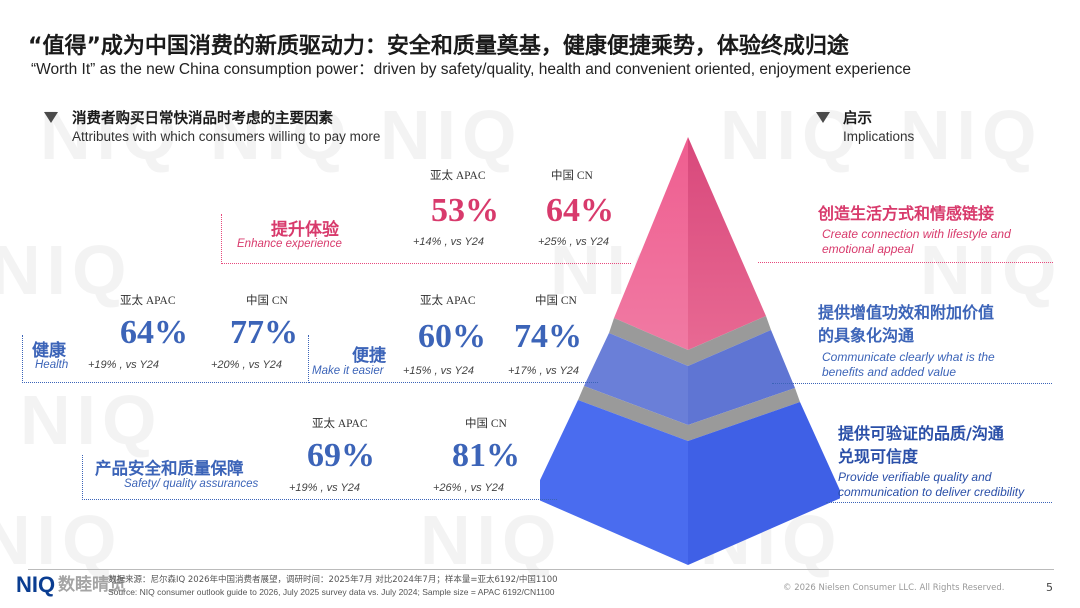 Image resolution: width=1080 pixels, height=608 pixels. Describe the element at coordinates (92, 585) in the screenshot. I see `overlay-watermark: 数睦晴览` at that location.